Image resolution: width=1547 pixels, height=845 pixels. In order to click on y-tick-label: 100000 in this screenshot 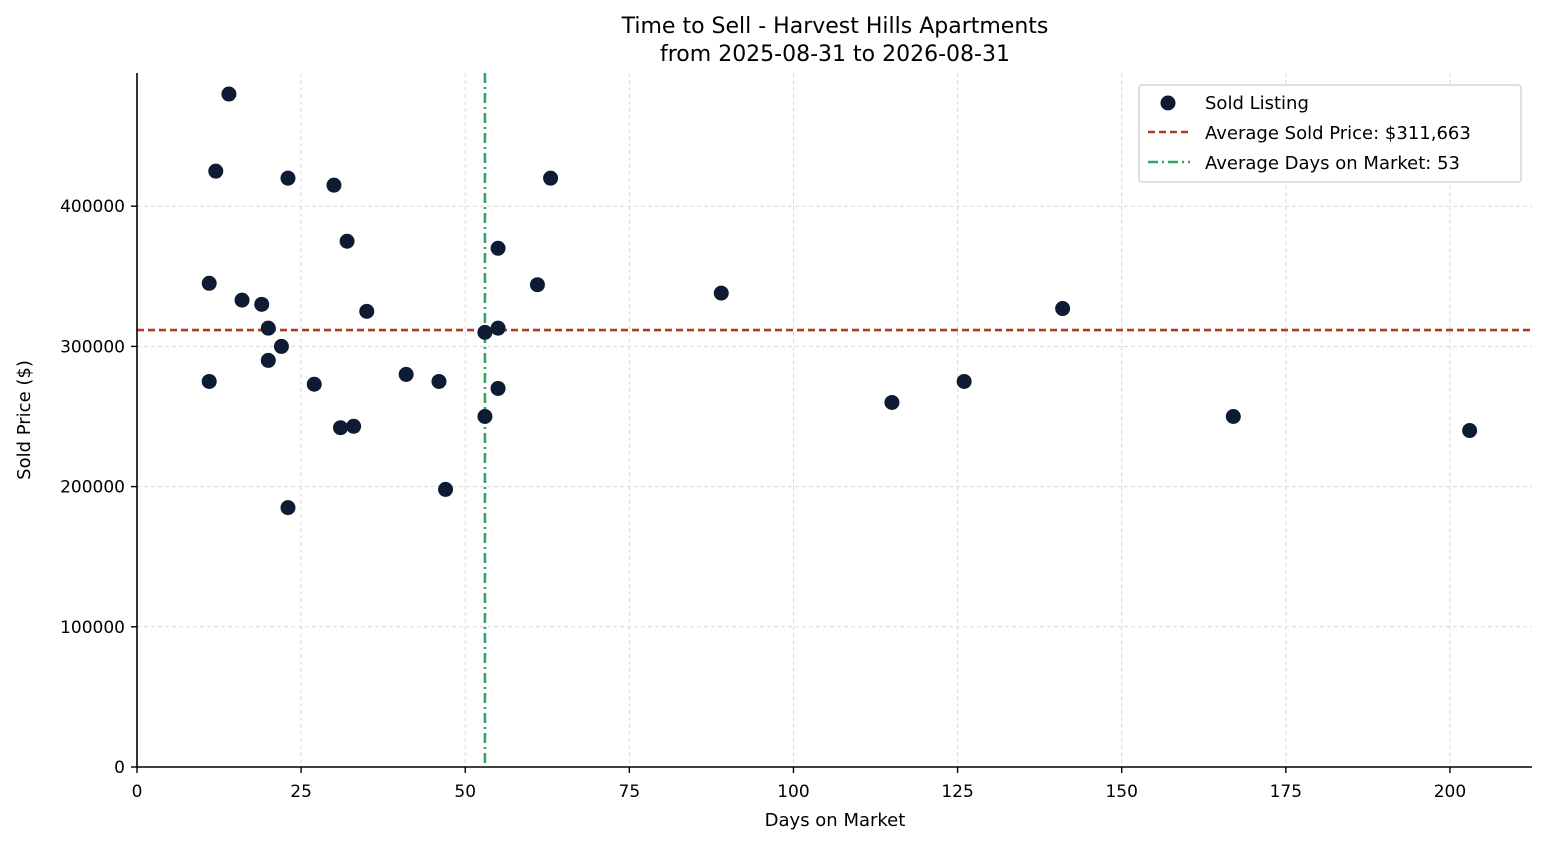, I will do `click(92, 628)`.